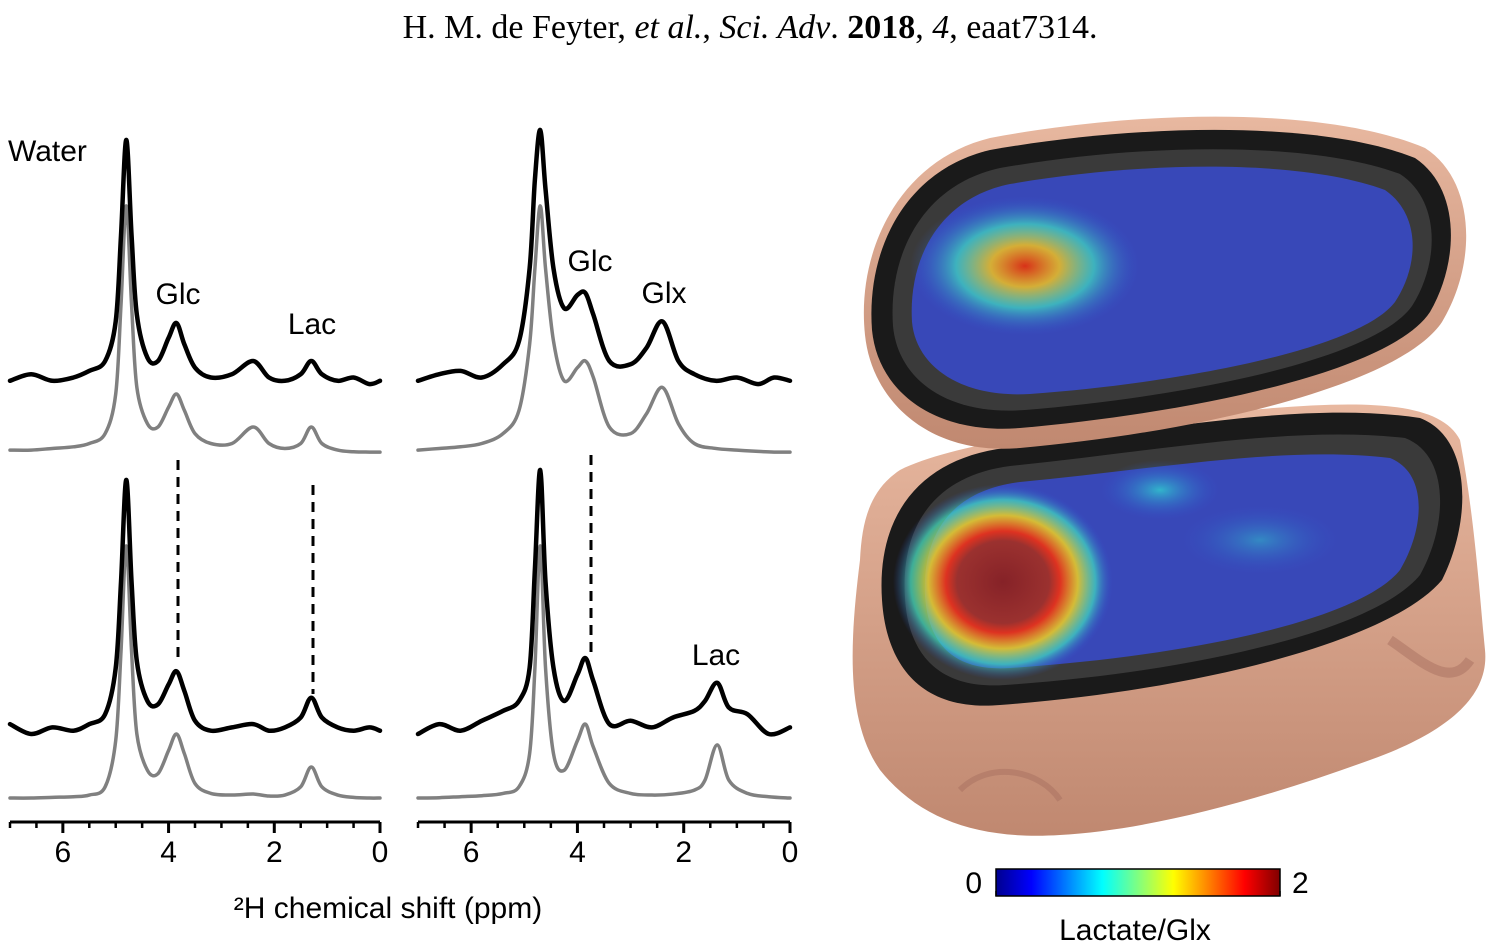 This screenshot has width=1500, height=950. I want to click on citation-part: , eaat7314., so click(1023, 27).